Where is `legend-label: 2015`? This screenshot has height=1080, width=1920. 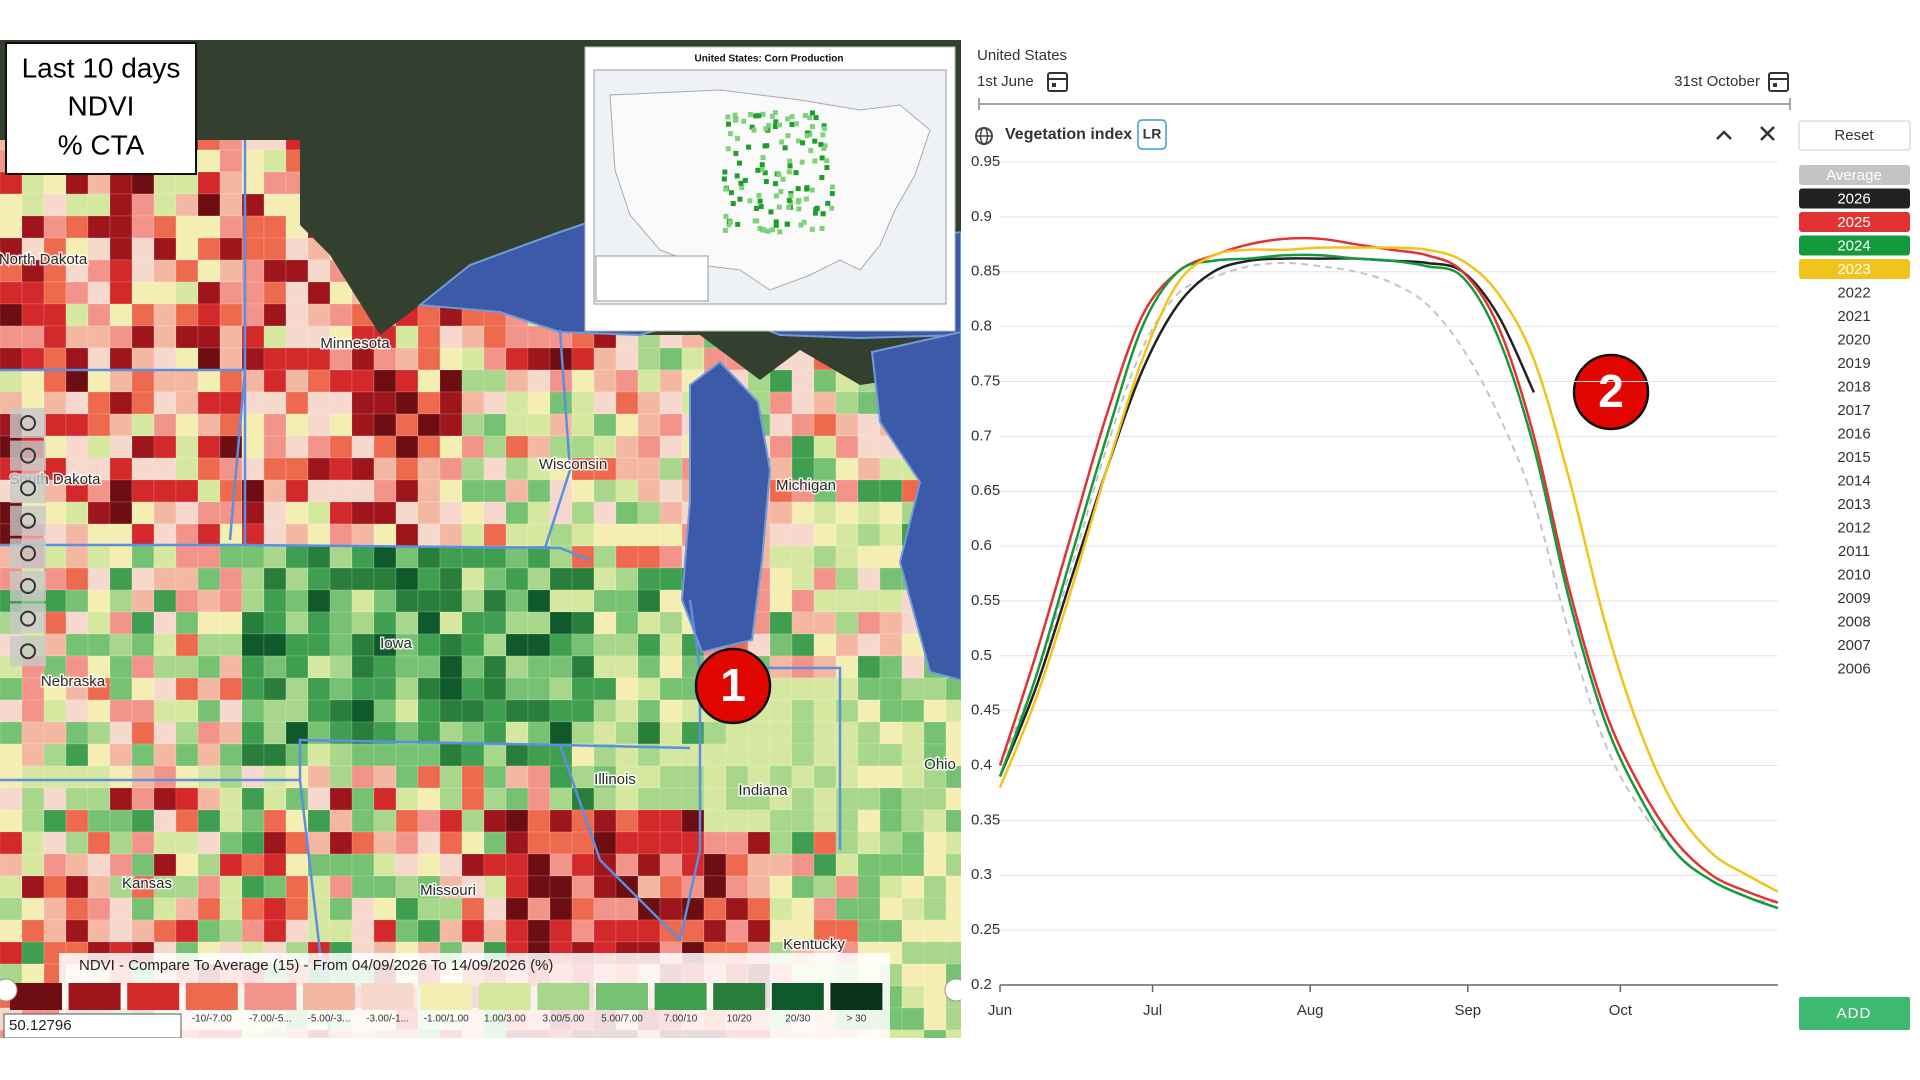
legend-label: 2015 is located at coordinates (1853, 457).